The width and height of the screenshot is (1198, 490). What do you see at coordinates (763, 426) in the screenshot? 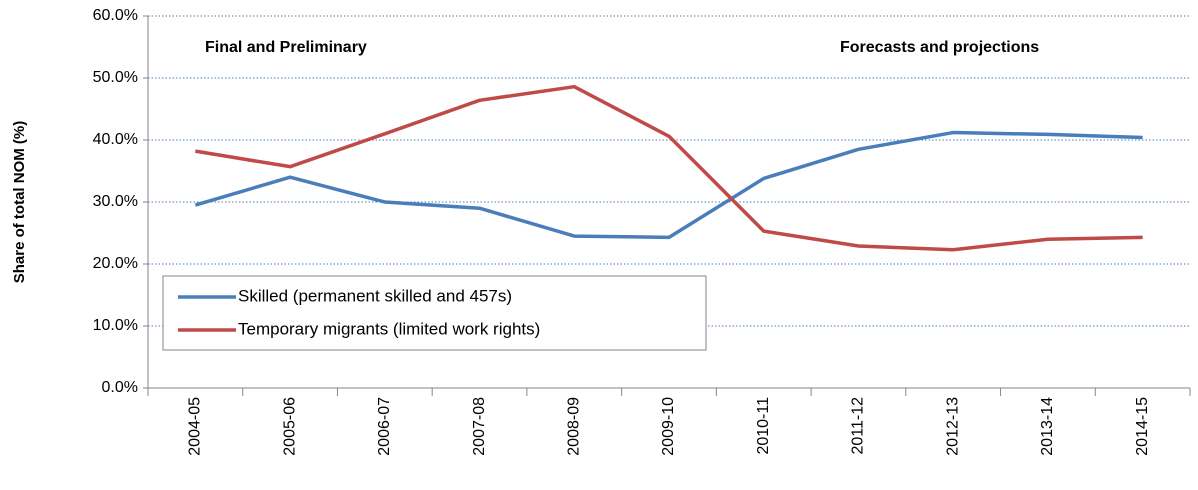
I see `x-tick-label: 2010-11` at bounding box center [763, 426].